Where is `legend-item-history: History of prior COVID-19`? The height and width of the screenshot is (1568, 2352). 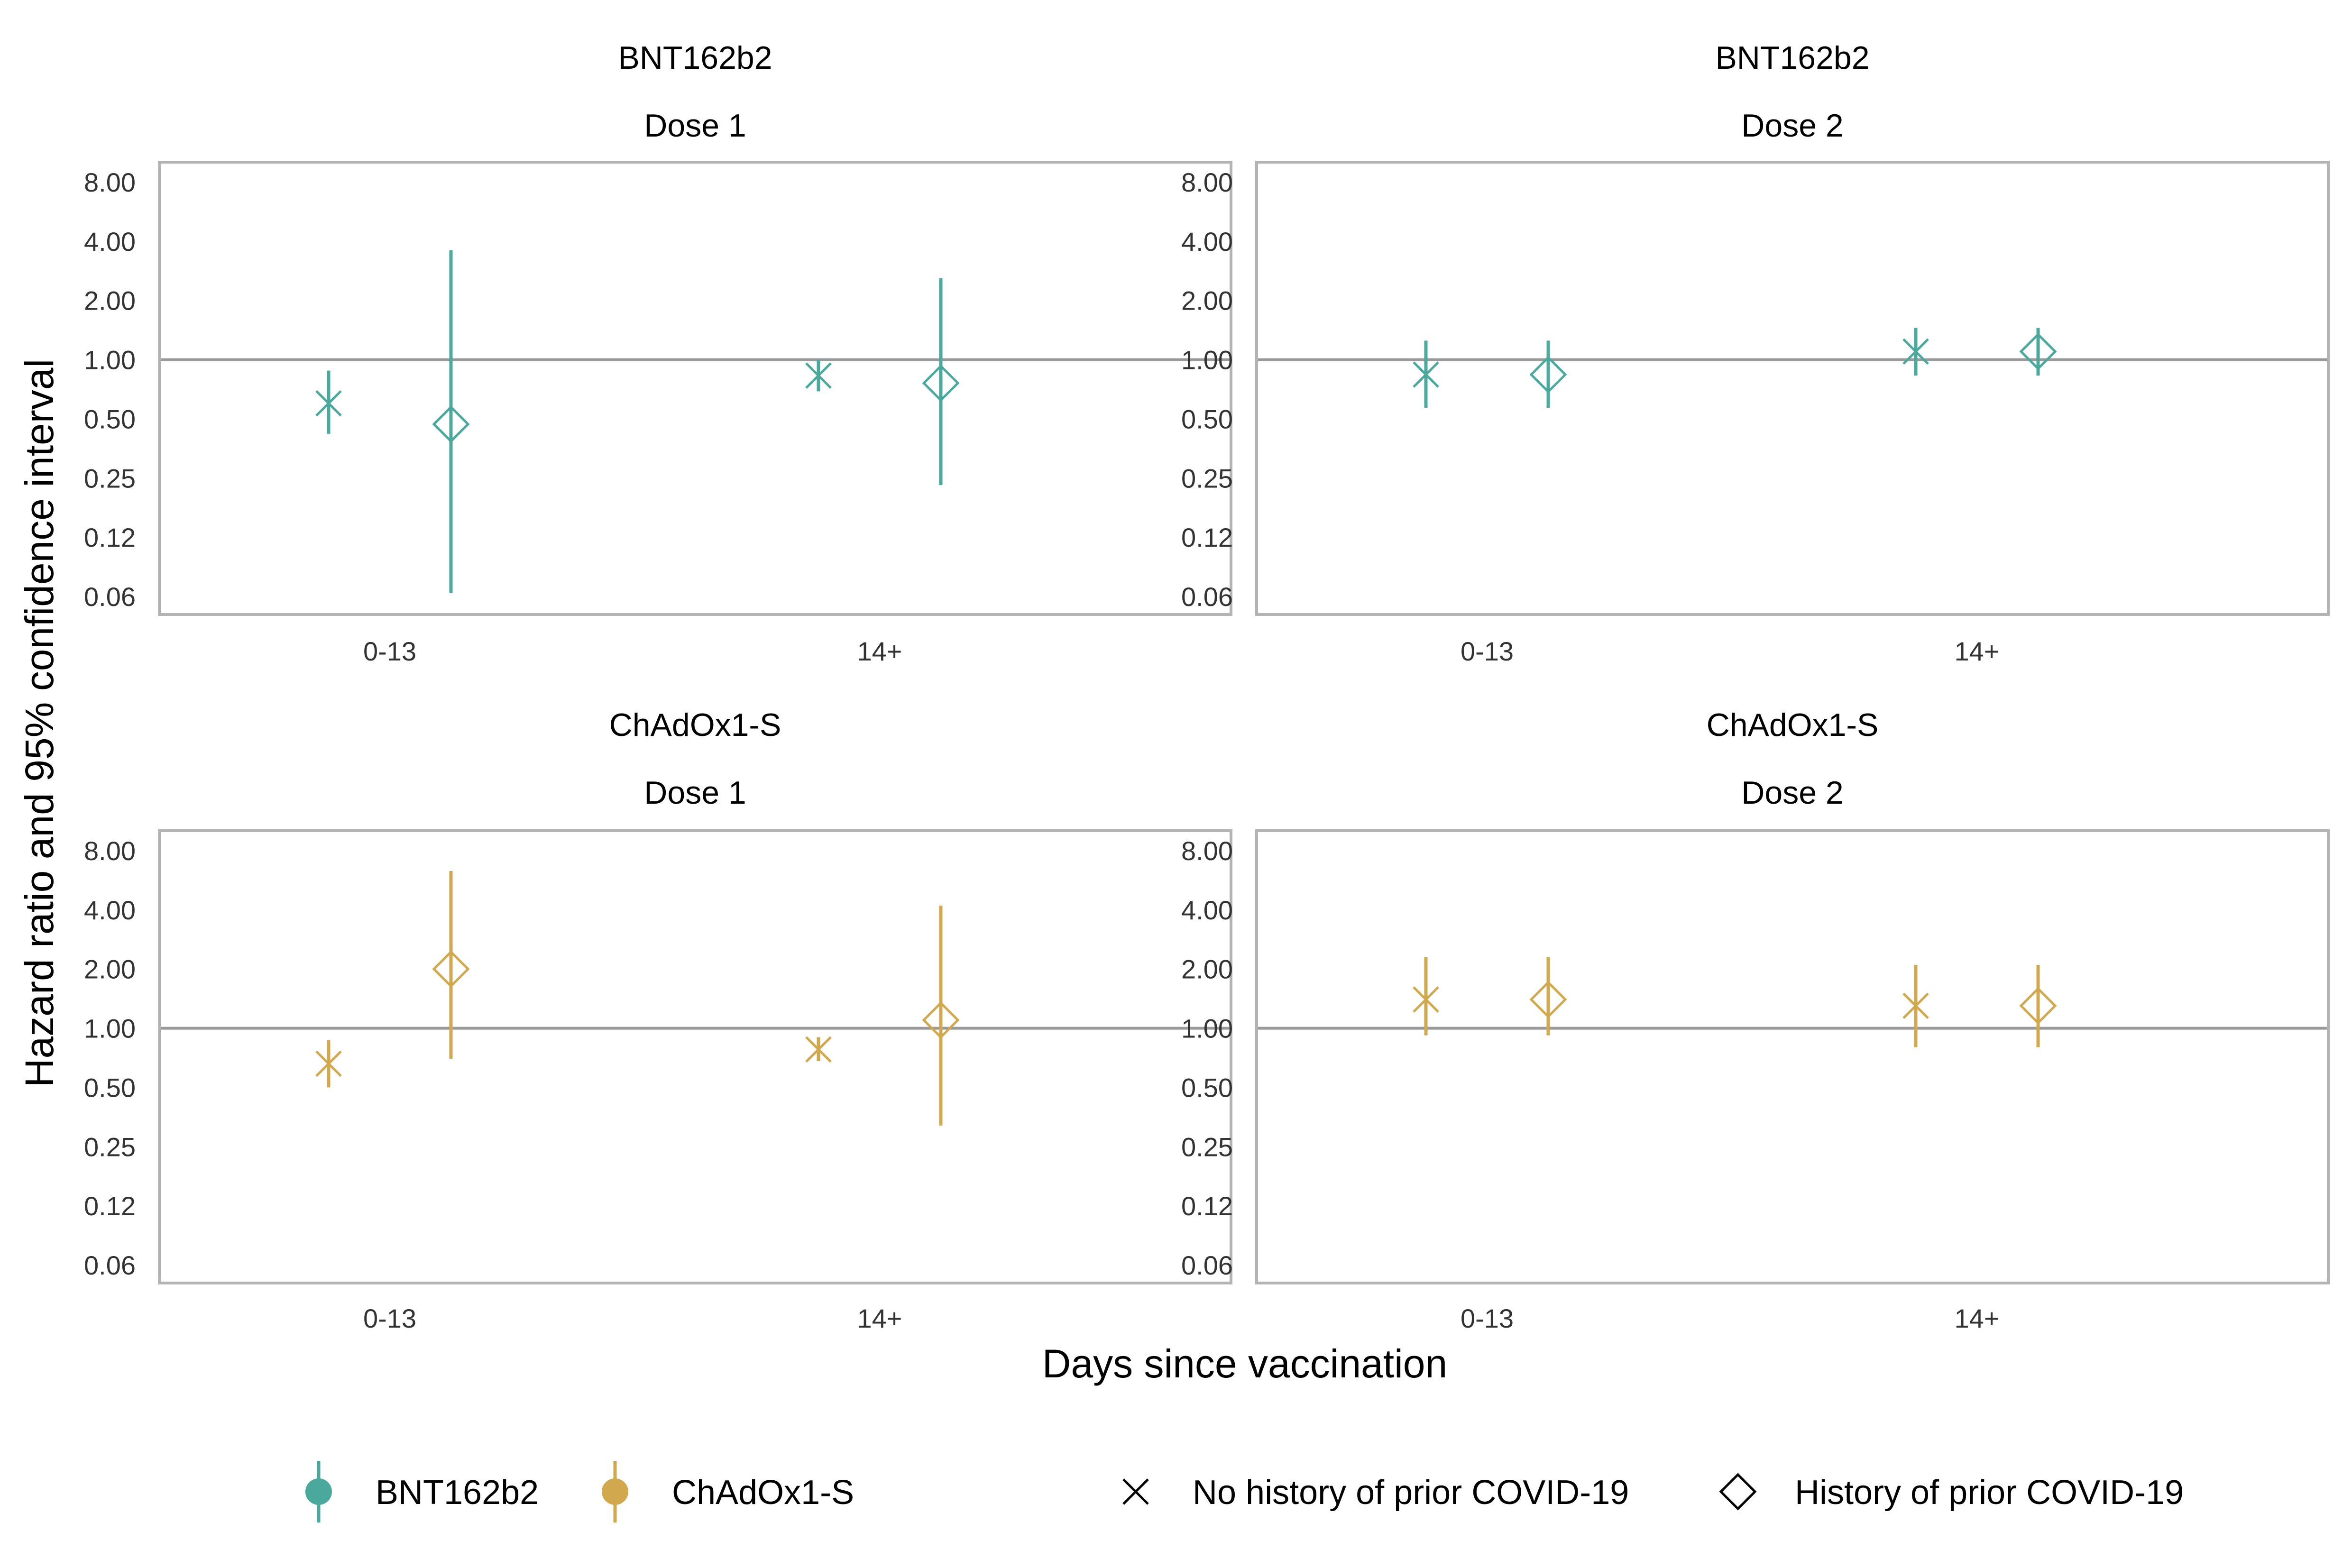
legend-item-history: History of prior COVID-19 is located at coordinates (1951, 1492).